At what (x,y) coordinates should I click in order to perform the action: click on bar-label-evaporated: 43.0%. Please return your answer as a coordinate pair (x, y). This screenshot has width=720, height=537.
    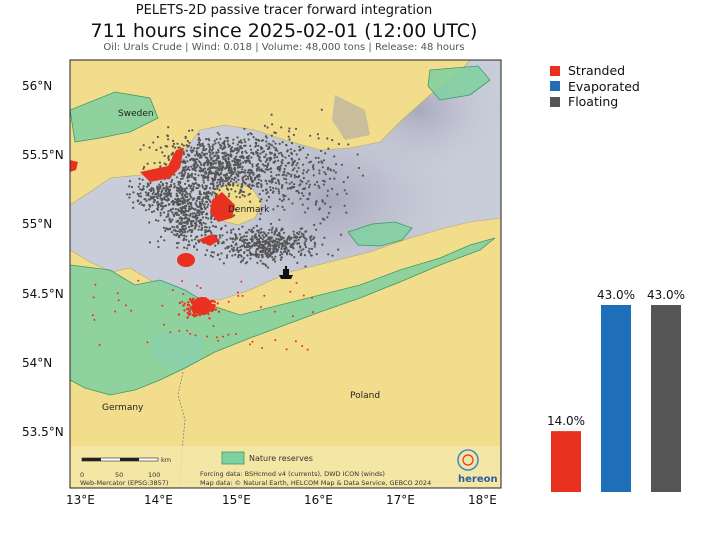
    Looking at the image, I should click on (616, 295).